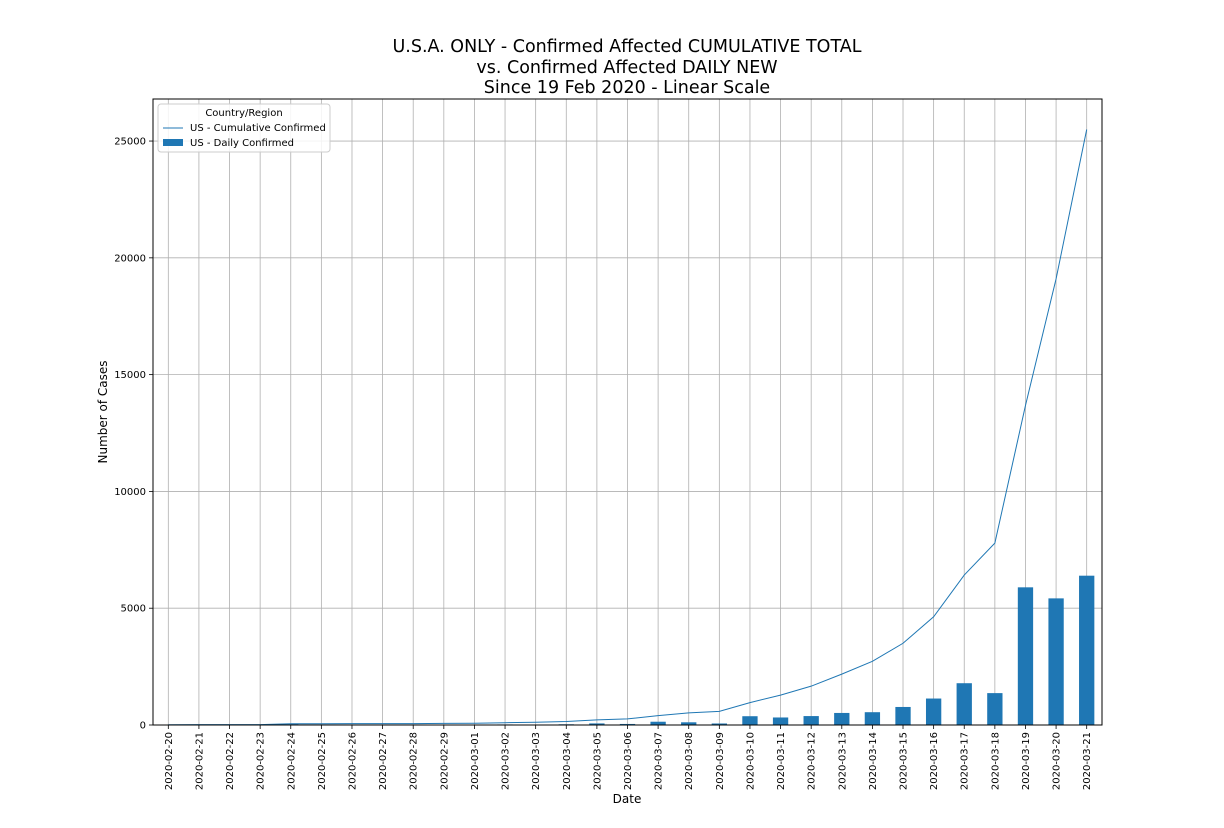 This screenshot has width=1224, height=828. Describe the element at coordinates (995, 761) in the screenshot. I see `x-tick-label: 2020-03-18` at that location.